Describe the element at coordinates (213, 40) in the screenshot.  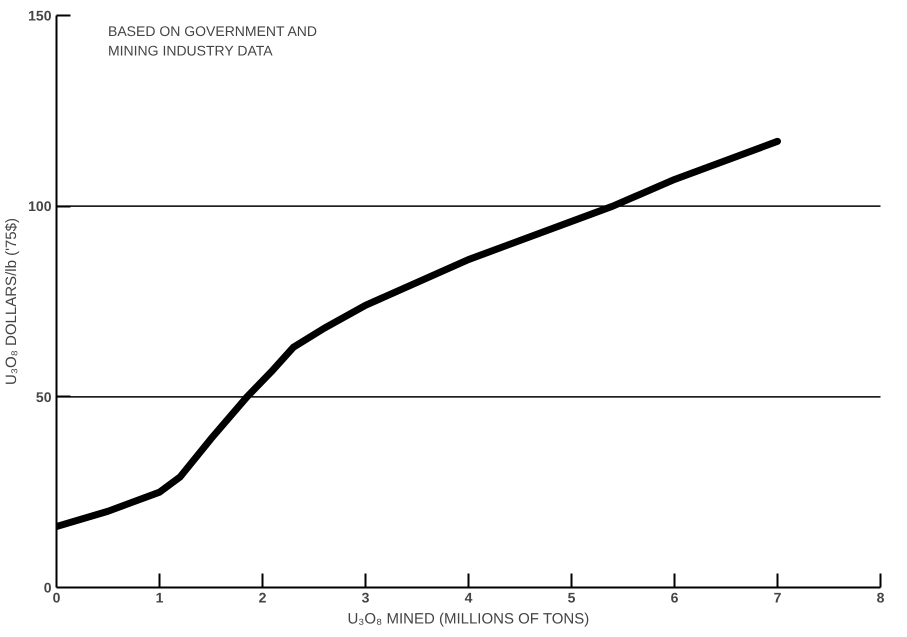
I see `annotation: BASED ON GOVERNMENT AND MINING INDUSTRY DATA` at that location.